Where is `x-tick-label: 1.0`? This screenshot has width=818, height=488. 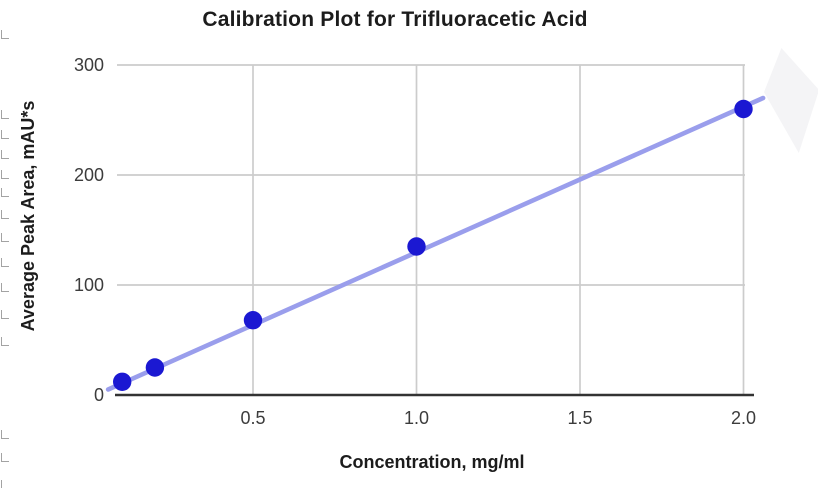 x-tick-label: 1.0 is located at coordinates (416, 418).